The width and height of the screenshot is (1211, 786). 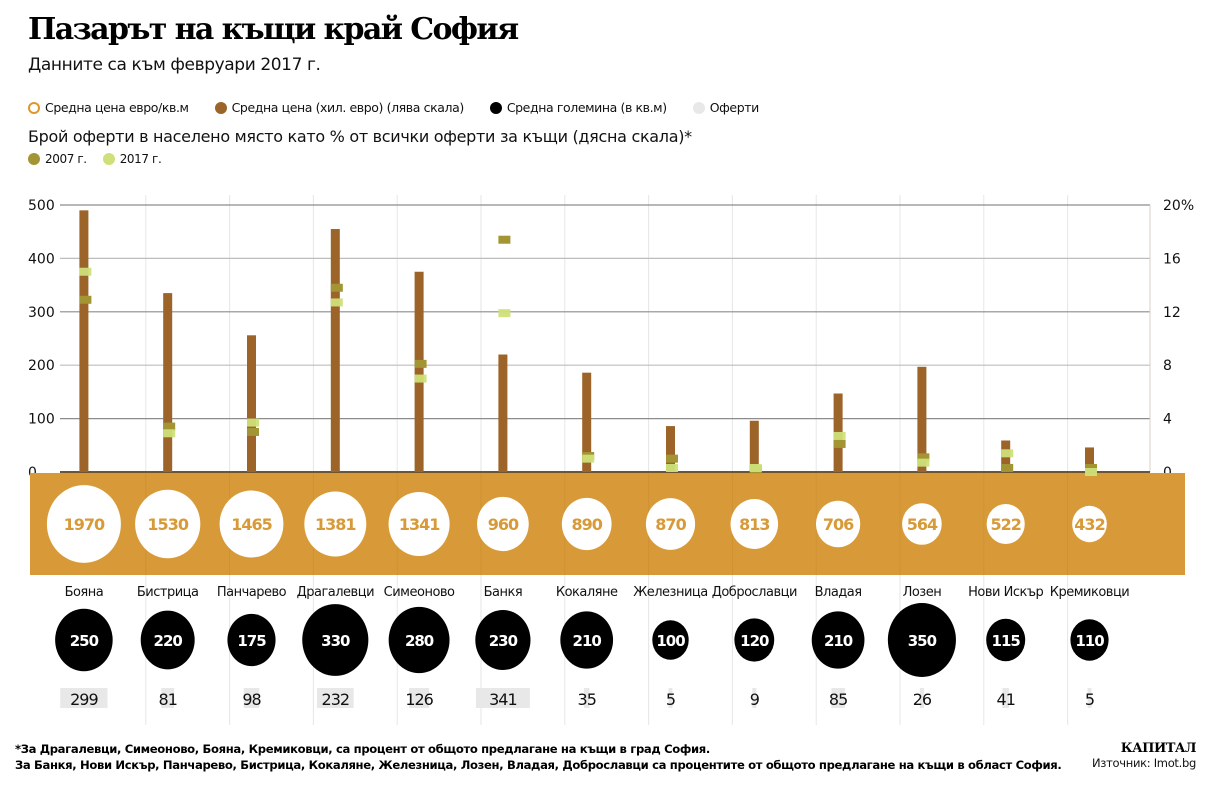 What do you see at coordinates (922, 699) in the screenshot?
I see `offers-label: 26` at bounding box center [922, 699].